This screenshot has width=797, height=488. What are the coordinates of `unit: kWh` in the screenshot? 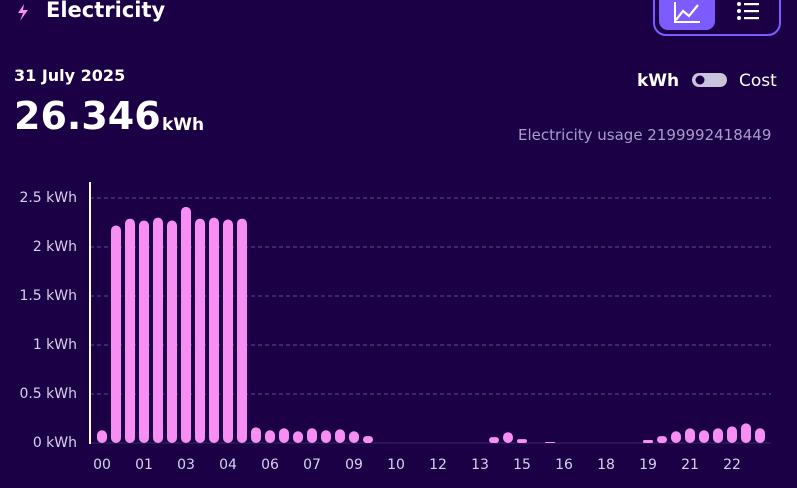 It's located at (183, 125).